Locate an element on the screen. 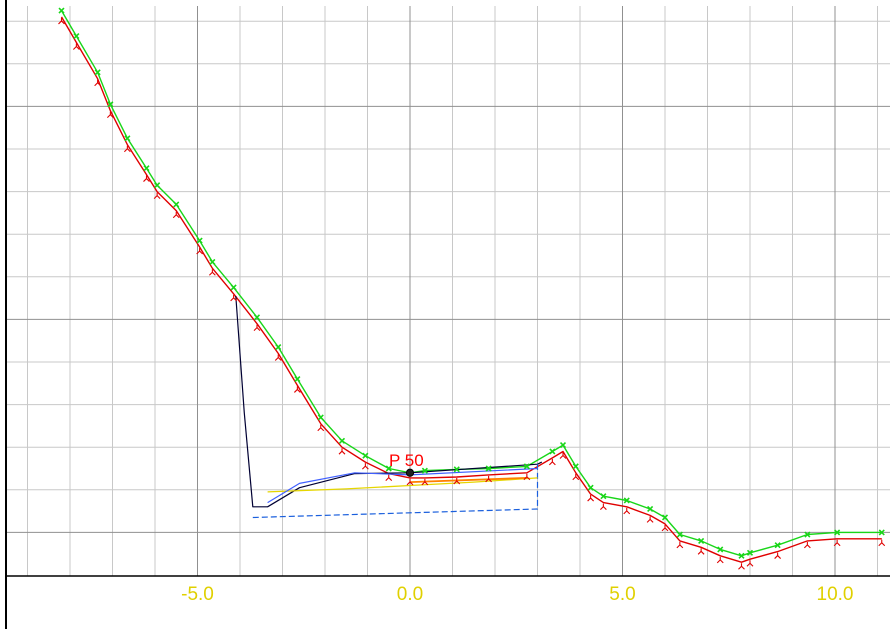 The height and width of the screenshot is (629, 890). x-tick-label: 0.0 is located at coordinates (410, 594).